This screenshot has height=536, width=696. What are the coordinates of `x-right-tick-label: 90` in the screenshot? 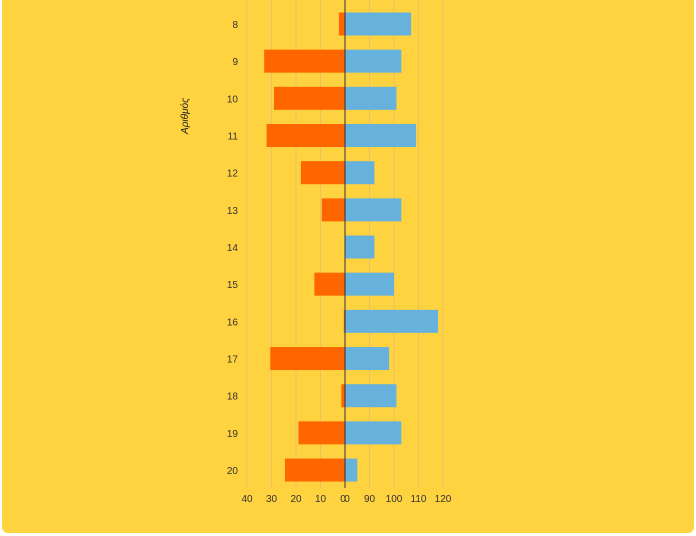 It's located at (370, 499).